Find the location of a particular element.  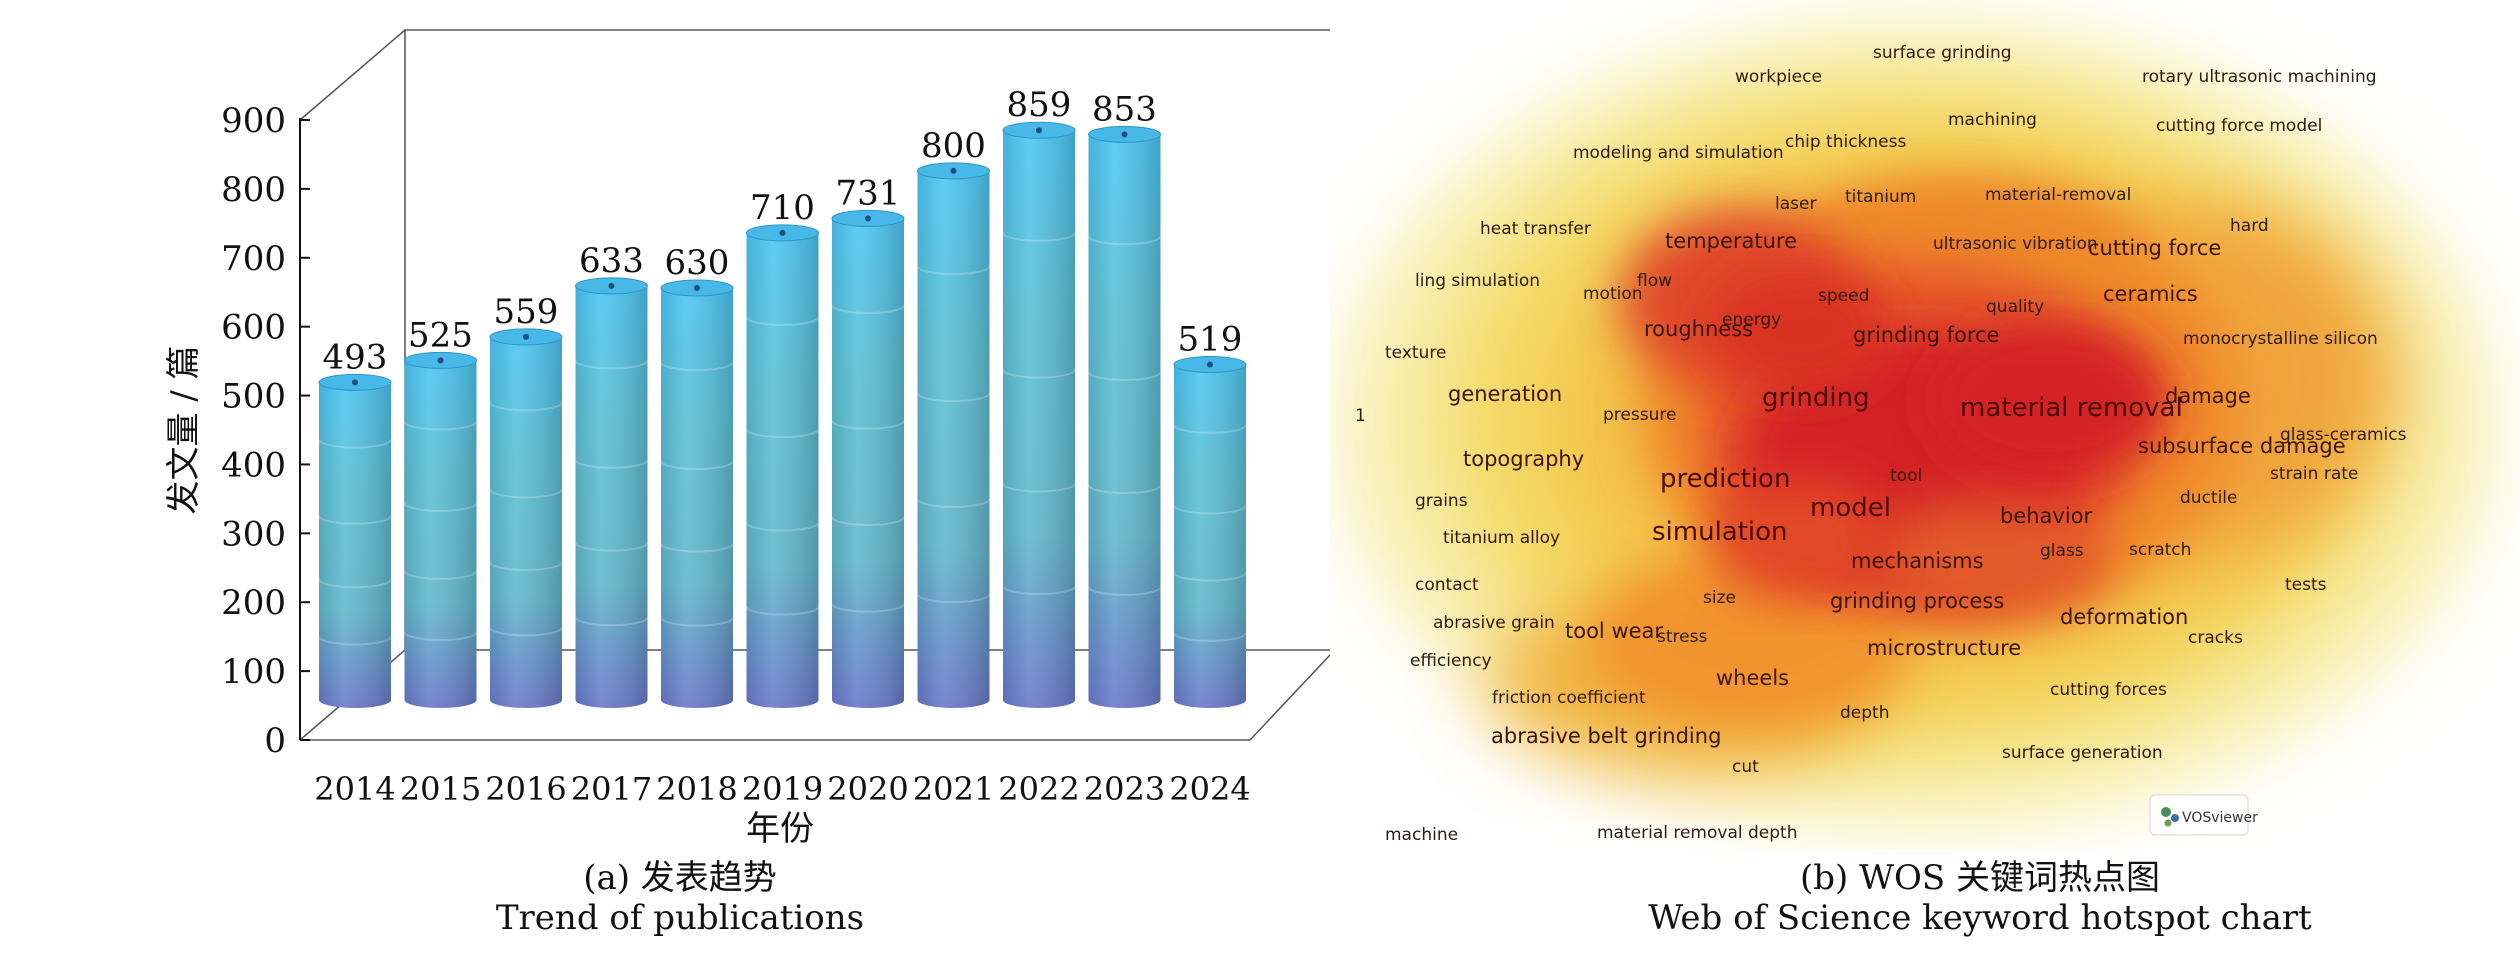

keyword-grinding-force: grinding force is located at coordinates (1926, 335).